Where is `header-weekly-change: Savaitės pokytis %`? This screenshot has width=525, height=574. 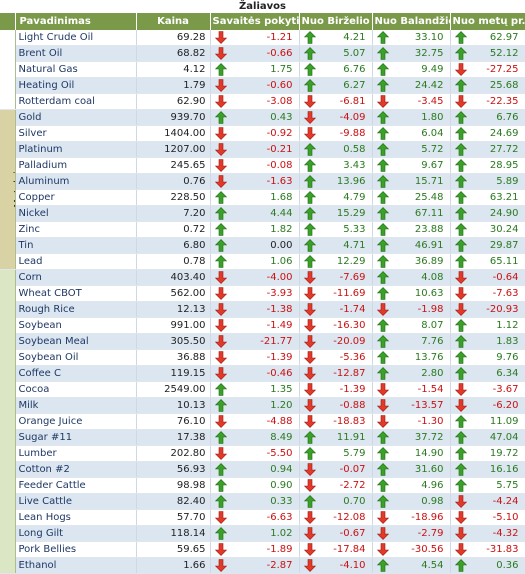
header-weekly-change: Savaitės pokytis % is located at coordinates (254, 21).